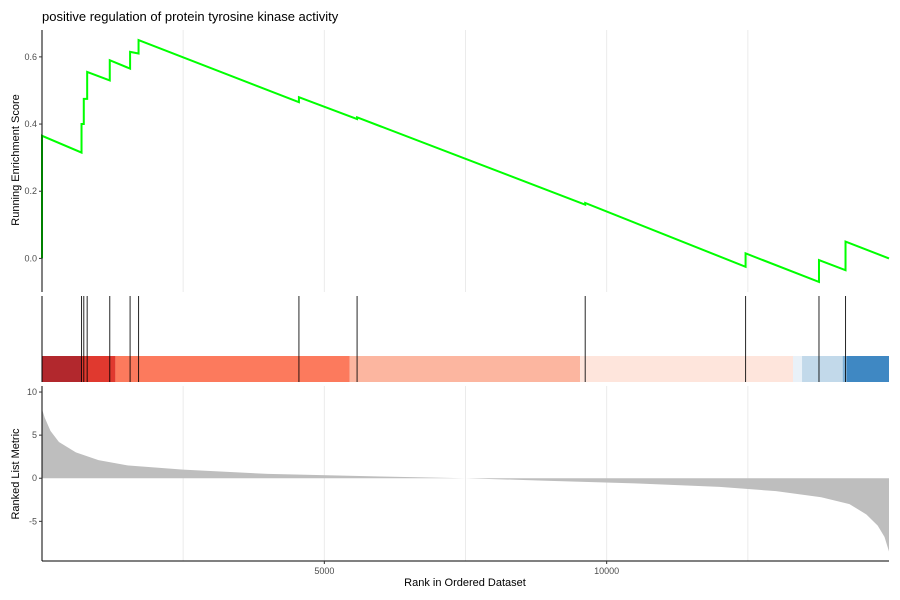 This screenshot has height=600, width=900. What do you see at coordinates (324, 571) in the screenshot?
I see `x-tick-label: 5000` at bounding box center [324, 571].